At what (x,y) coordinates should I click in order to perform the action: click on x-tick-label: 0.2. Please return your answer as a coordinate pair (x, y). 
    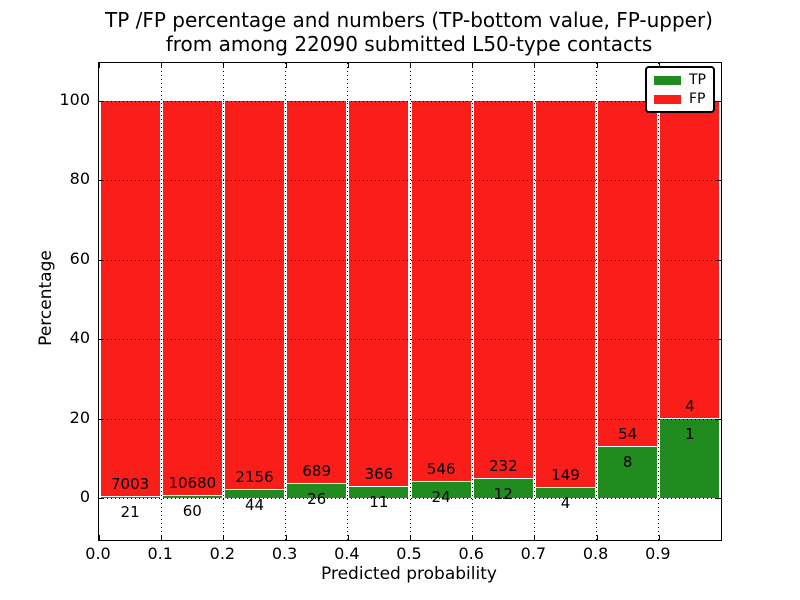
    Looking at the image, I should click on (222, 553).